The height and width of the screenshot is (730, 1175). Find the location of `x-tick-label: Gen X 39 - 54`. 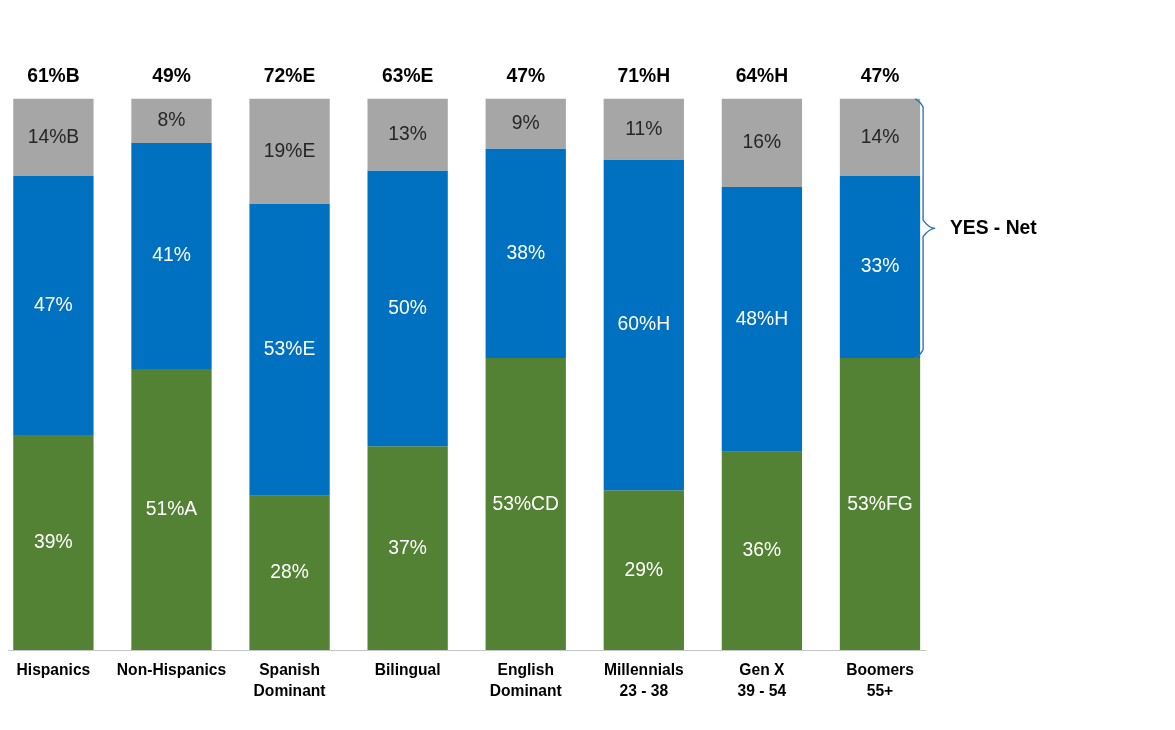

x-tick-label: Gen X 39 - 54 is located at coordinates (762, 680).